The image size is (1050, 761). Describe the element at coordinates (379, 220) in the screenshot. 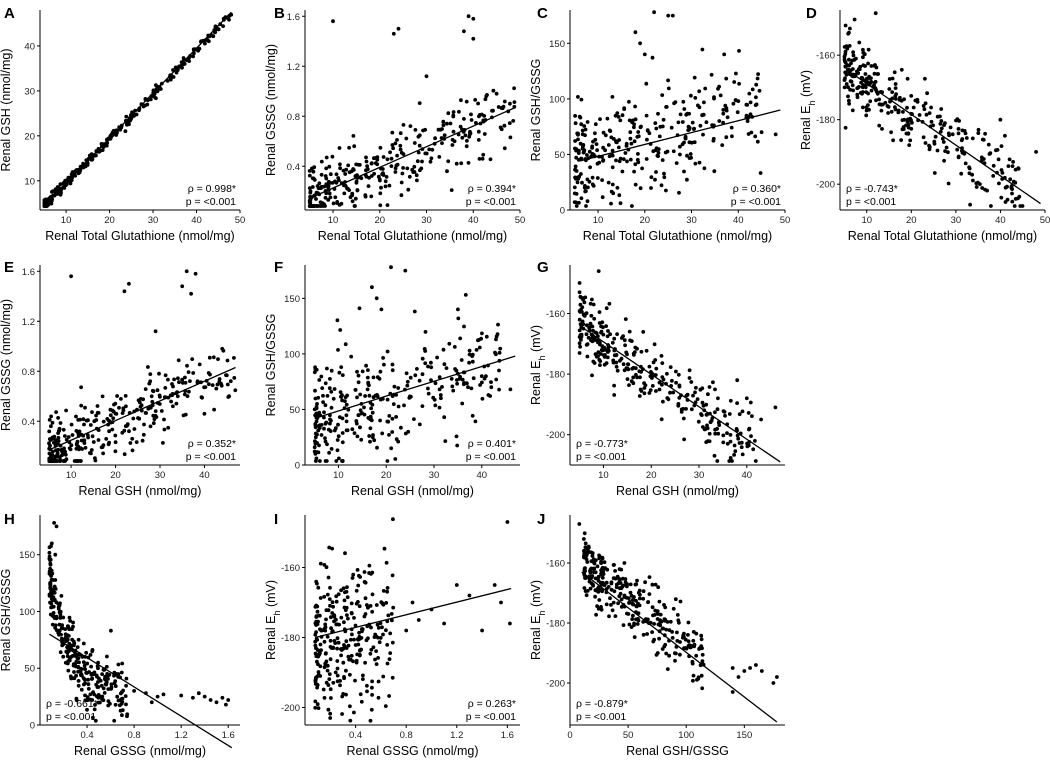

I see `x-tick-label: 20` at that location.